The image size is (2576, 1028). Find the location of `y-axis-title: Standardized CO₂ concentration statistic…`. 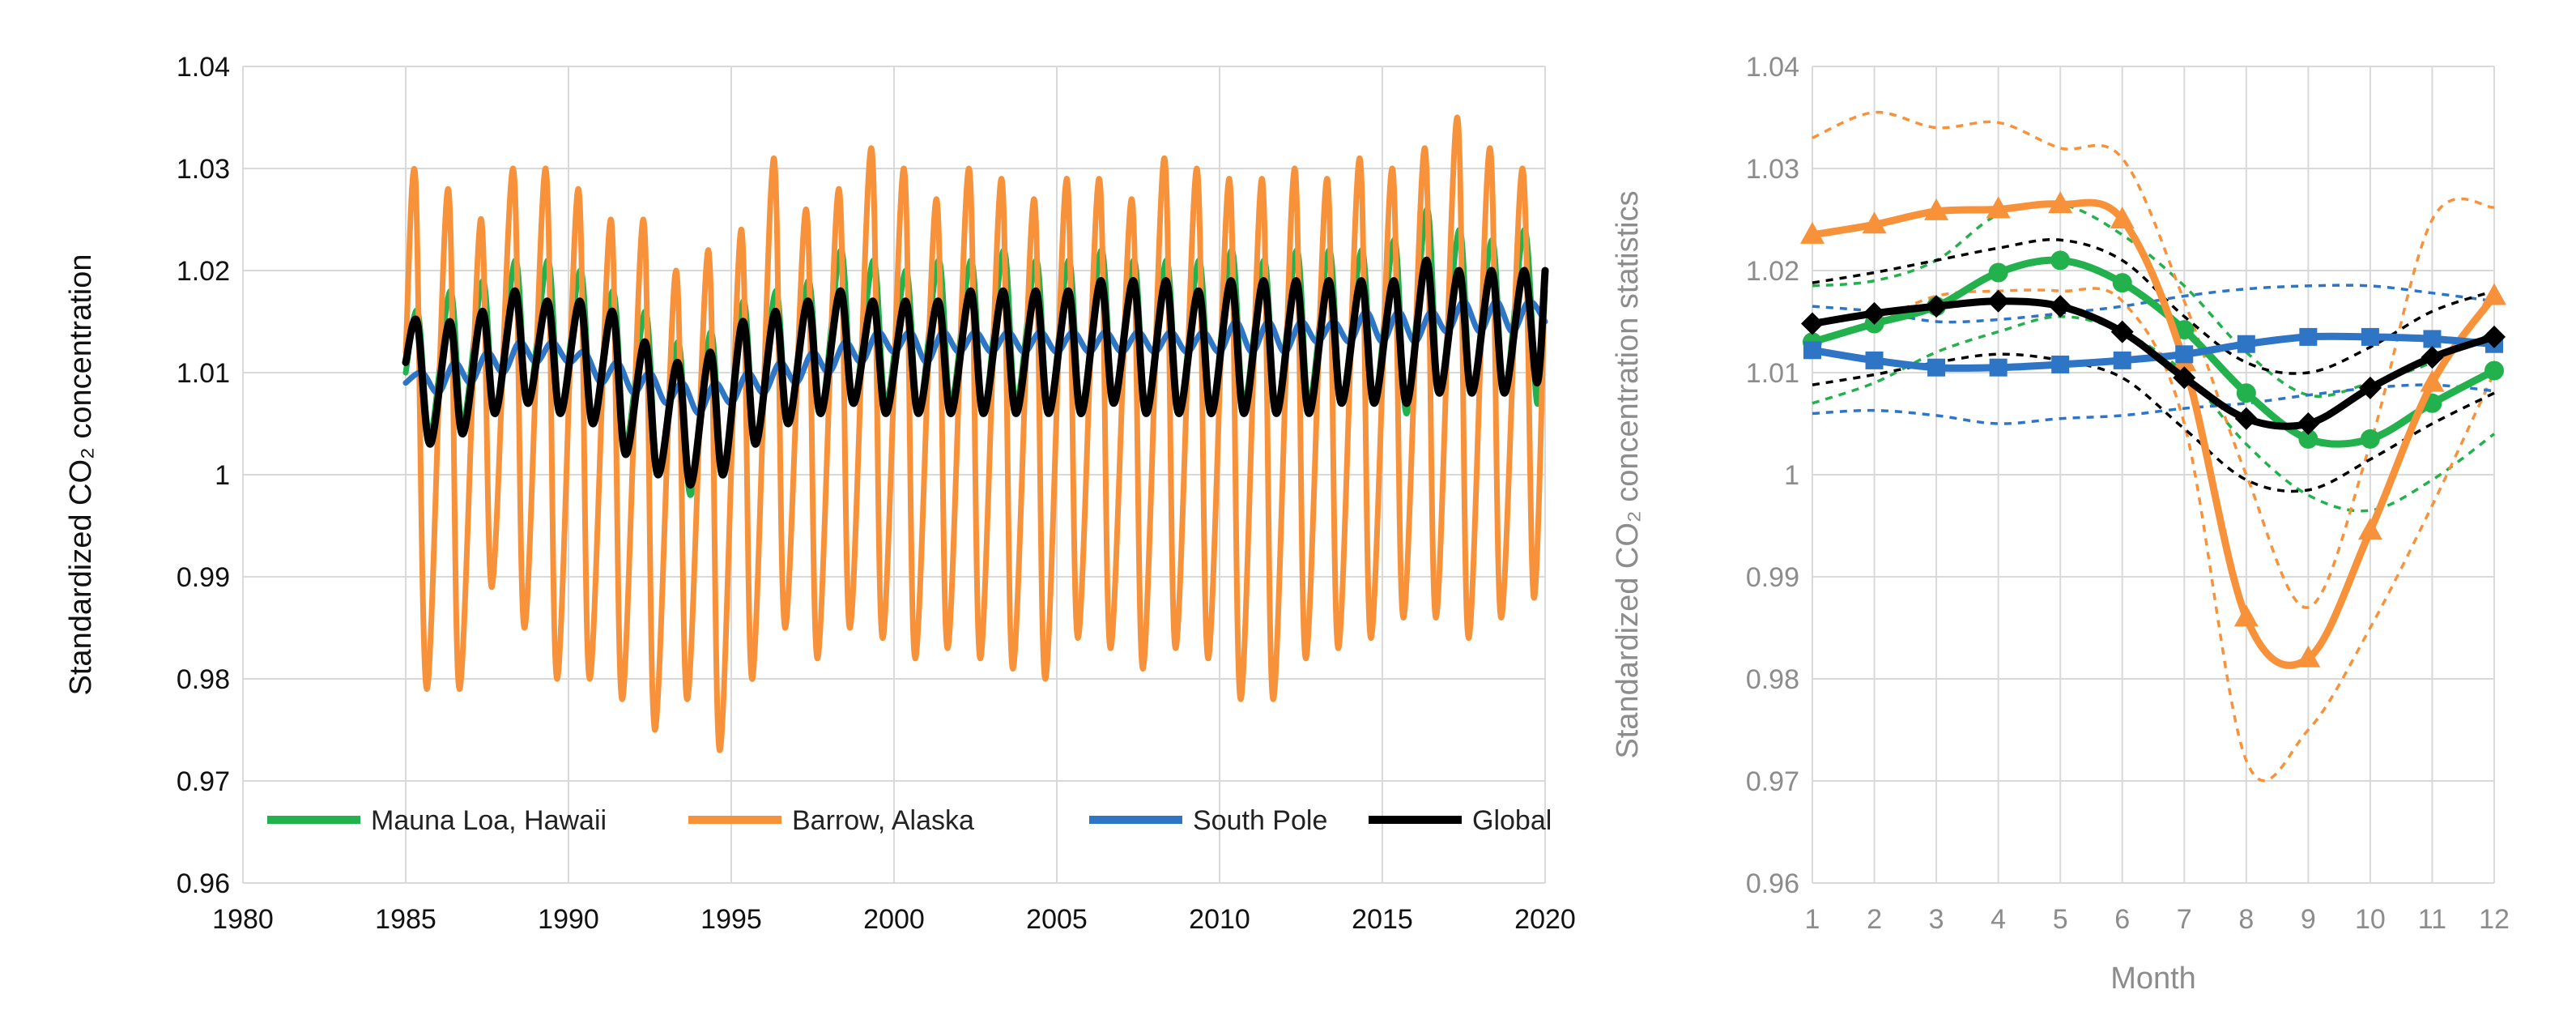

y-axis-title: Standardized CO₂ concentration statistic… is located at coordinates (1628, 474).